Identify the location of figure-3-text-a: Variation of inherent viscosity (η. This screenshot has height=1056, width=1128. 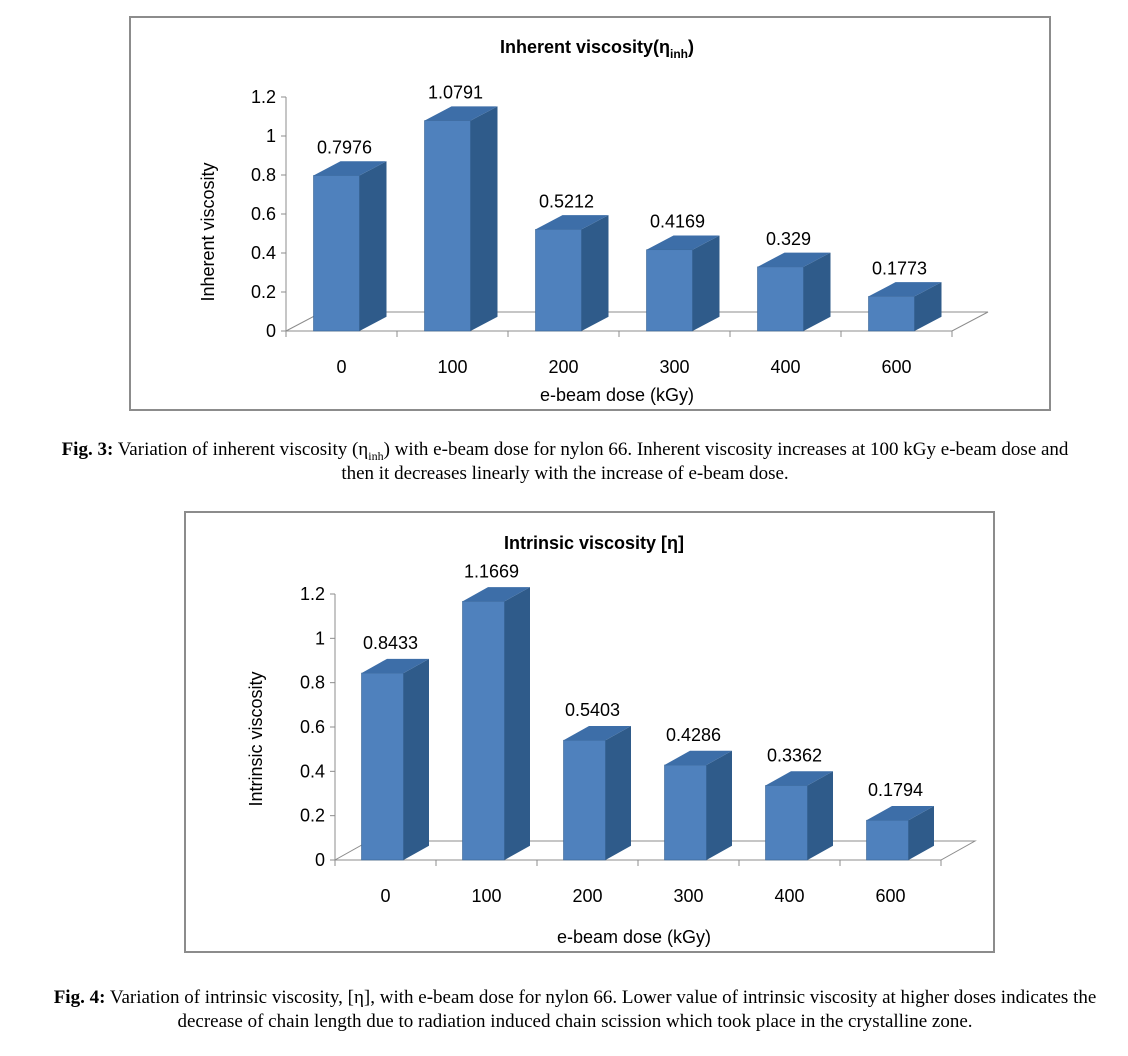
(241, 449).